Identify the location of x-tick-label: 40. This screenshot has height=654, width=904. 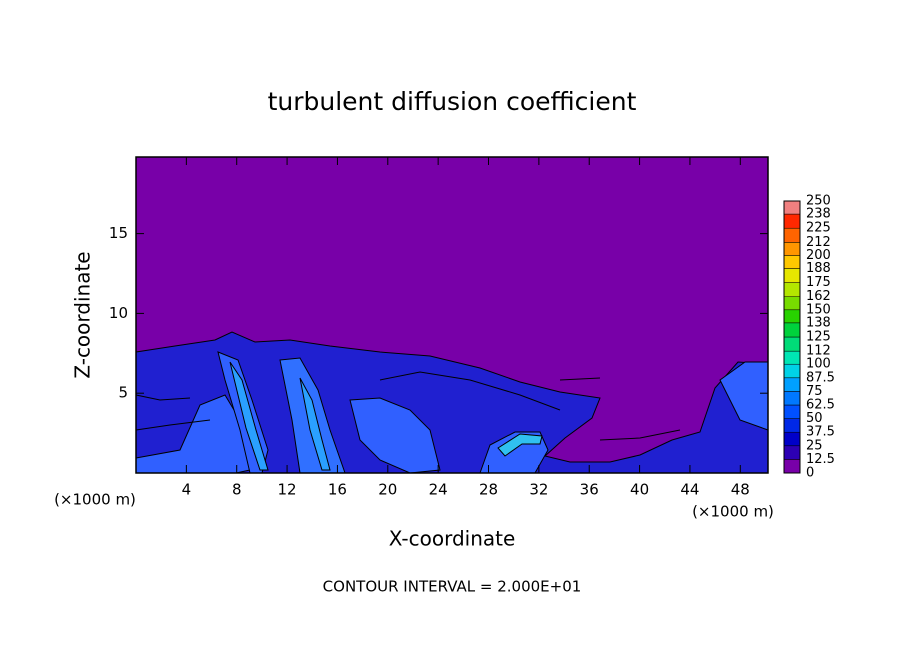
(639, 490).